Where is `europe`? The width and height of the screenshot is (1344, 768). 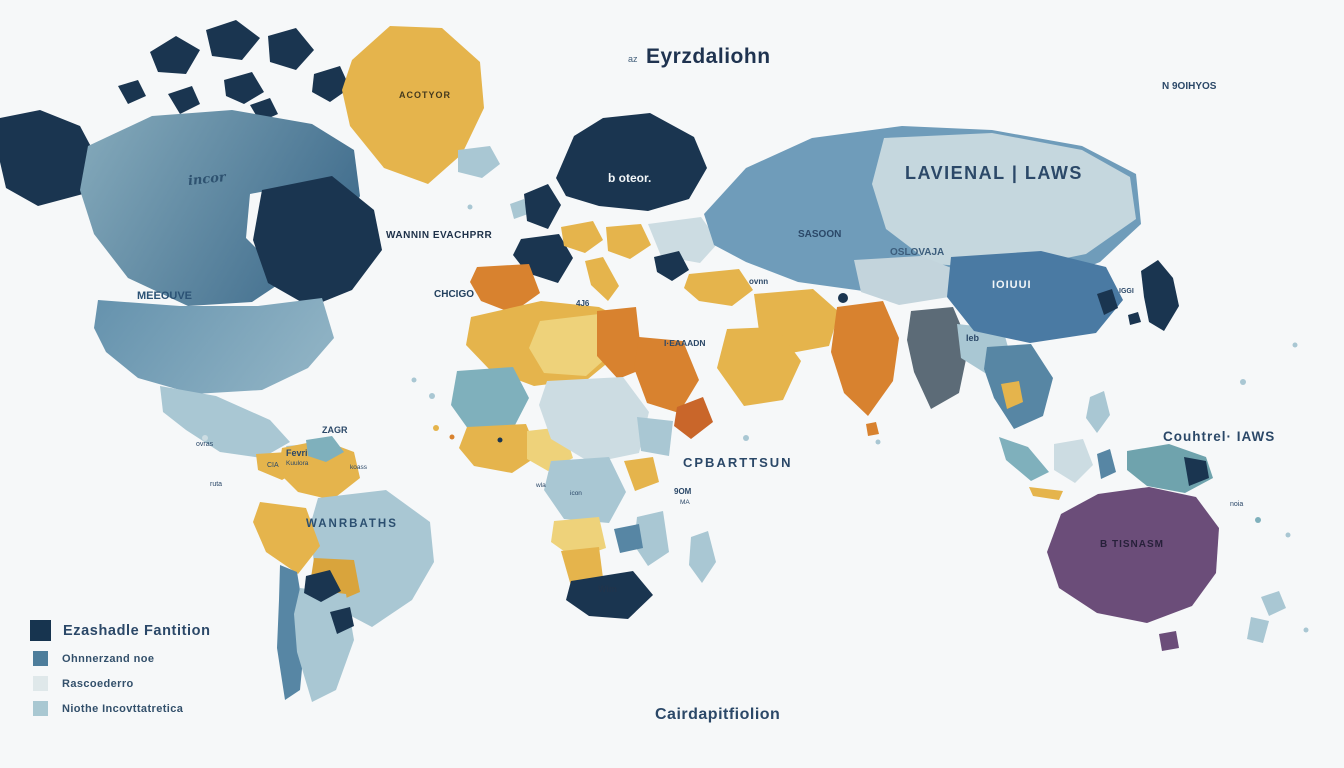 europe is located at coordinates (611, 213).